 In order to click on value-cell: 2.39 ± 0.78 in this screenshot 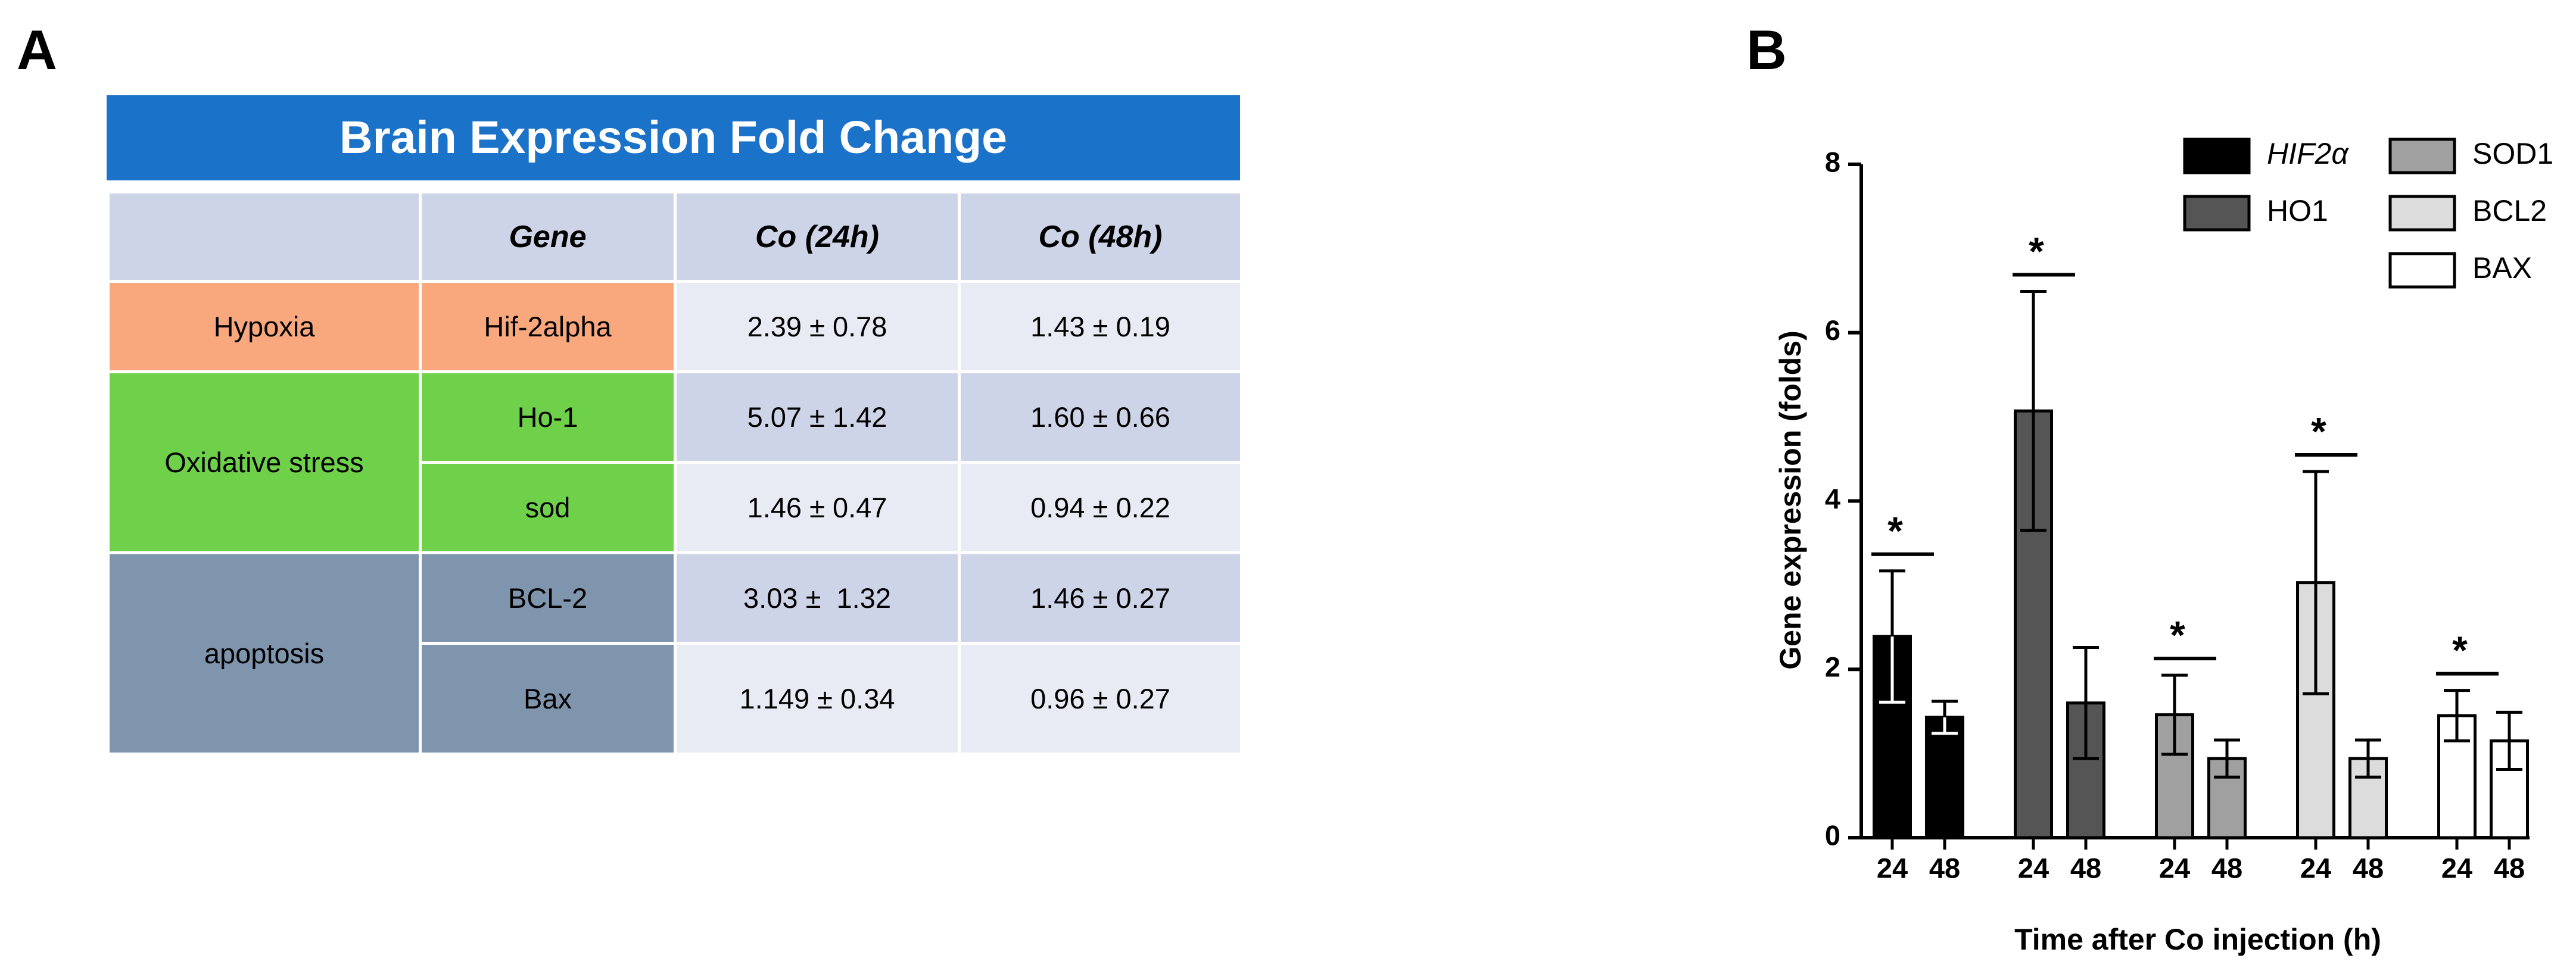, I will do `click(817, 326)`.